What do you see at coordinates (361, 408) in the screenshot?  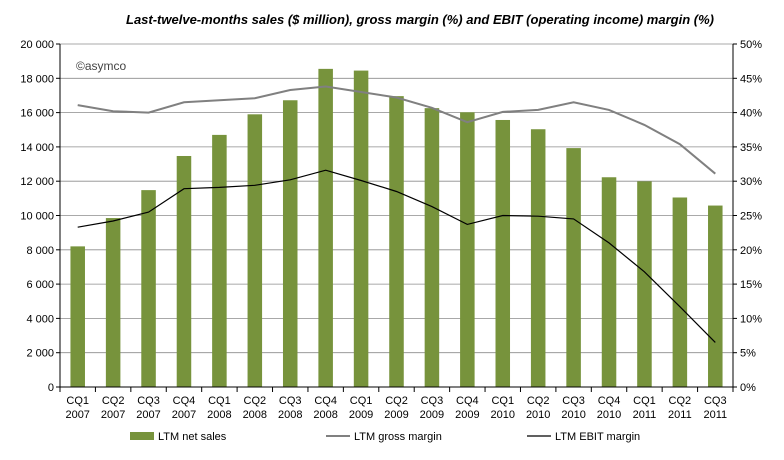 I see `x-tick-label: CQ1 2009` at bounding box center [361, 408].